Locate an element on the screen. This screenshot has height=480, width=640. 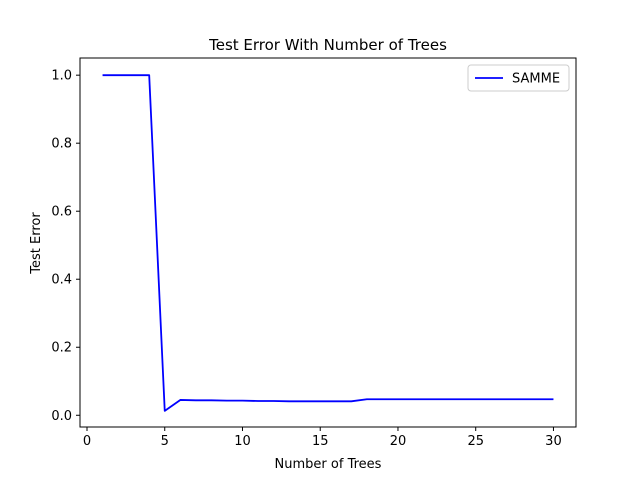
chart-title: Test Error With Number of Trees is located at coordinates (327, 45).